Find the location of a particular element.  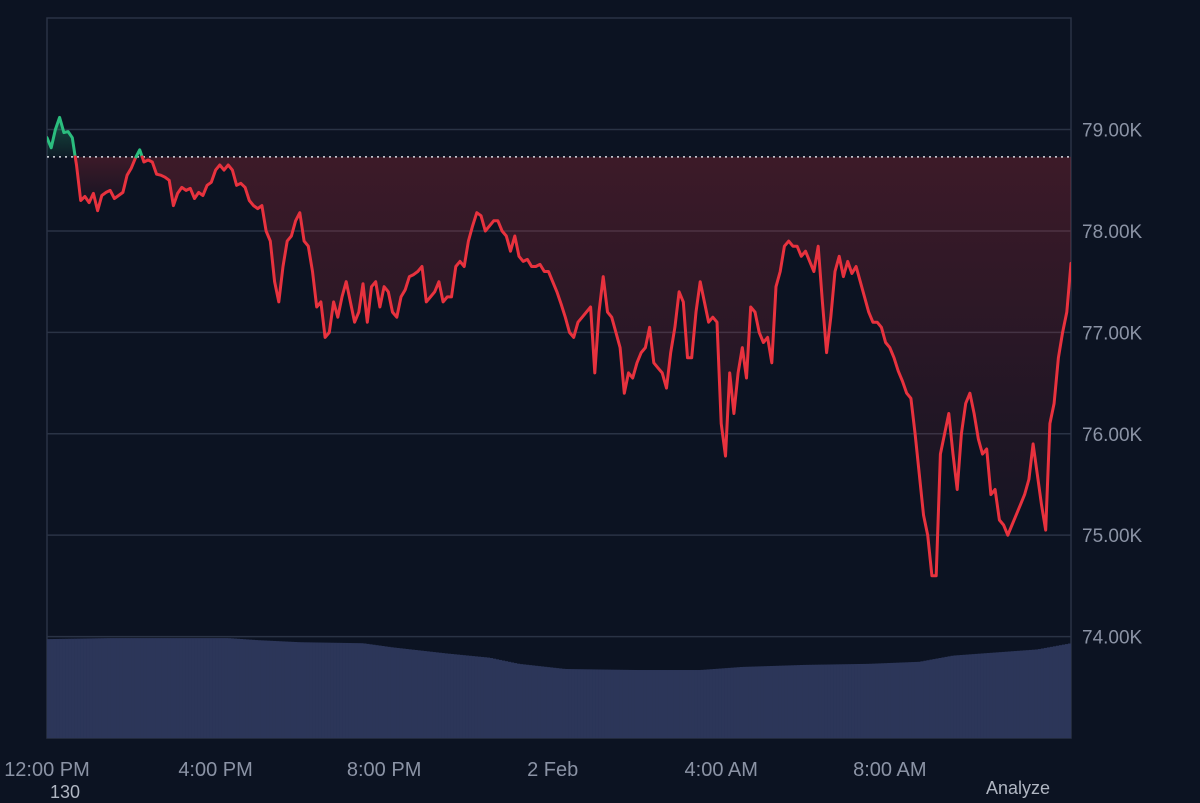

analyze-link: Analyze is located at coordinates (1018, 788).